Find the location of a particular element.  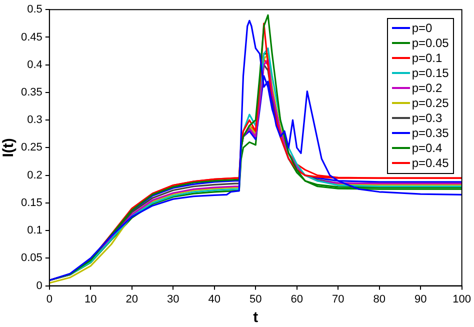

legend-label: p=0.35 is located at coordinates (430, 133).